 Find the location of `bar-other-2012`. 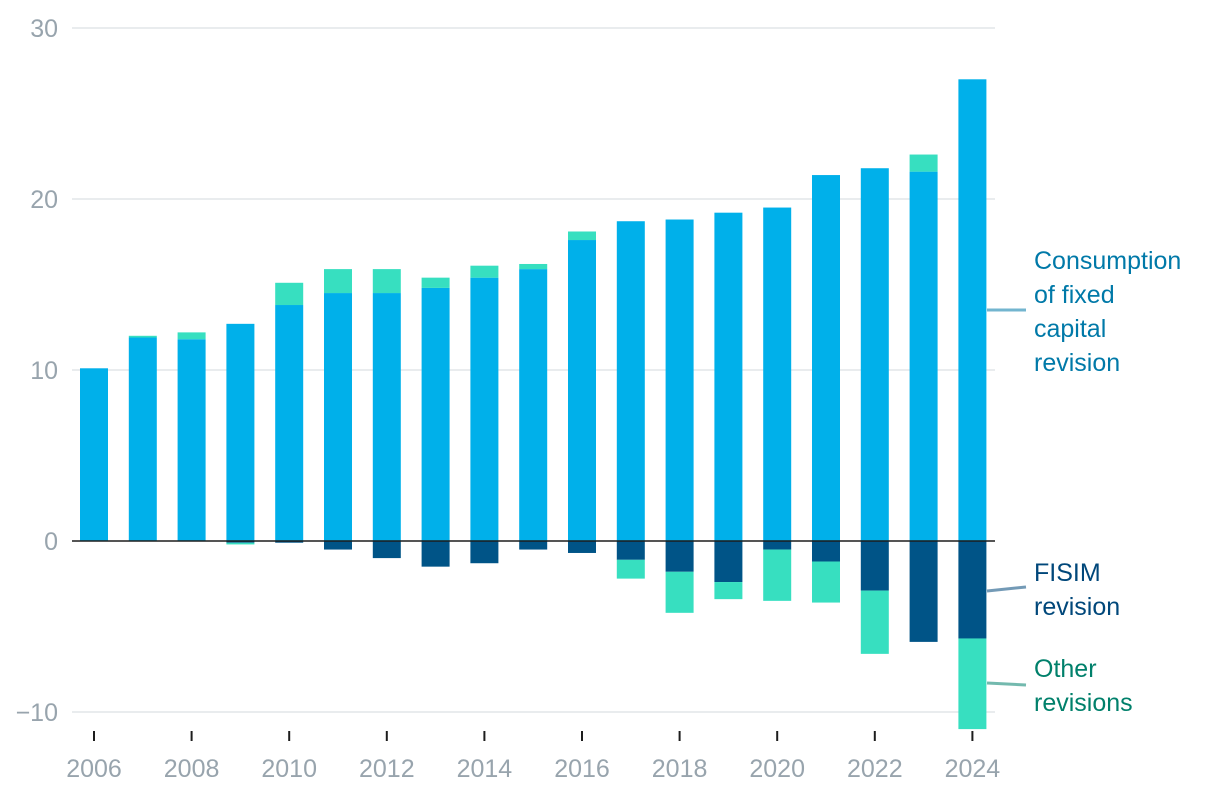

bar-other-2012 is located at coordinates (386, 281).